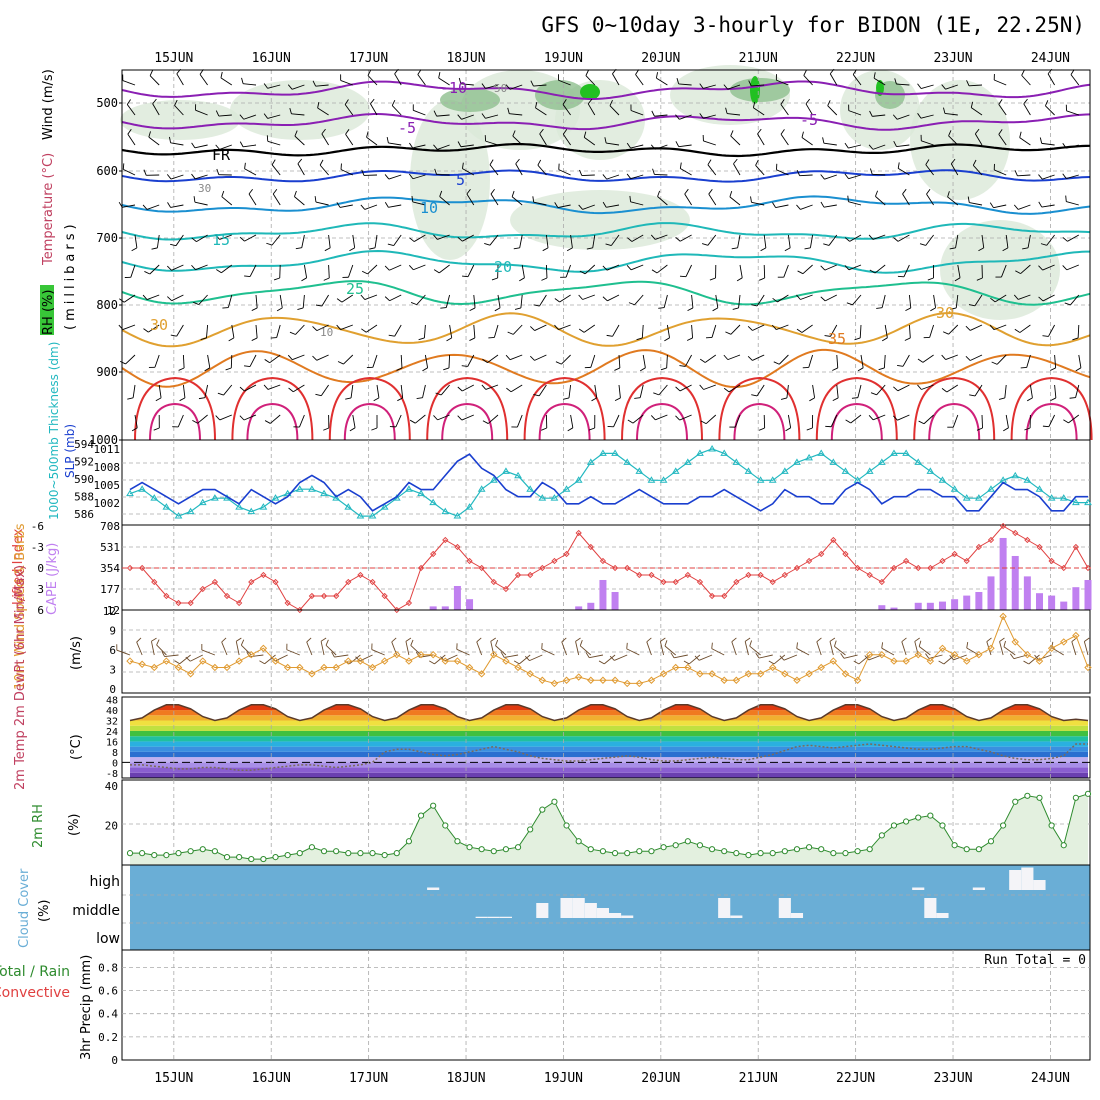 This screenshot has height=1100, width=1100. Describe the element at coordinates (1039, 885) in the screenshot. I see `cloud-high-bar` at that location.